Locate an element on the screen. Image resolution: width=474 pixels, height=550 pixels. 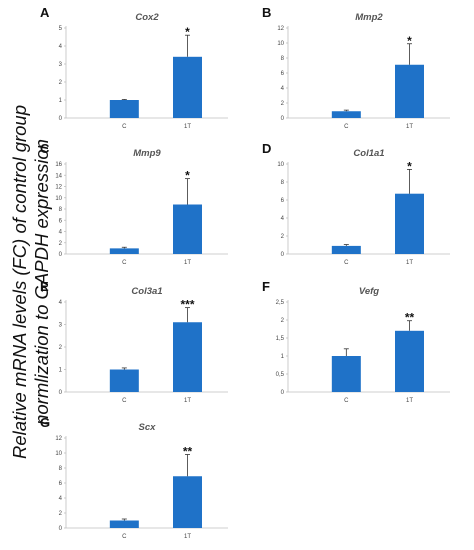
chart-title: Vefg is located at coordinates (369, 291).